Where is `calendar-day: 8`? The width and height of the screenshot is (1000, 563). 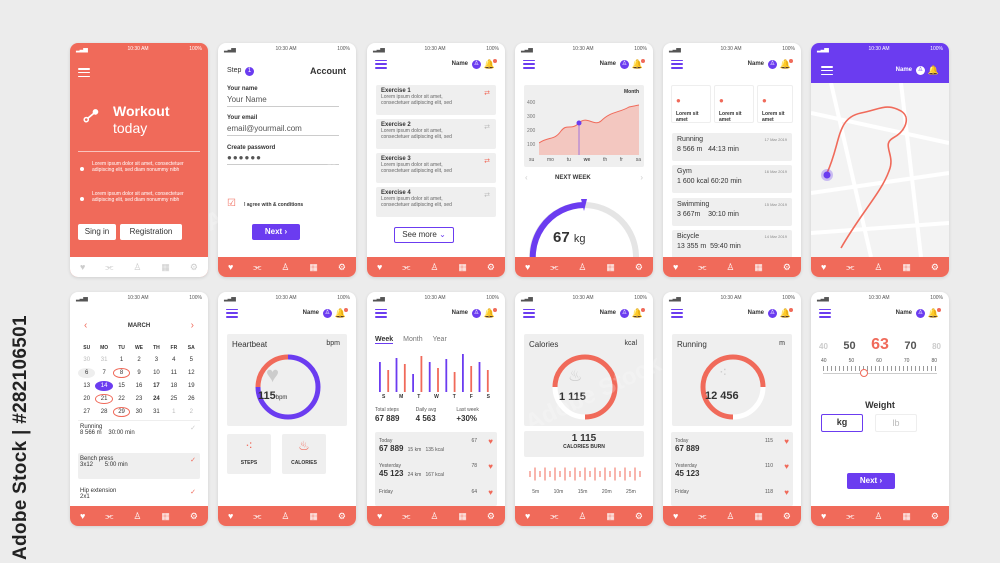
calendar-day: 8 is located at coordinates (121, 373).